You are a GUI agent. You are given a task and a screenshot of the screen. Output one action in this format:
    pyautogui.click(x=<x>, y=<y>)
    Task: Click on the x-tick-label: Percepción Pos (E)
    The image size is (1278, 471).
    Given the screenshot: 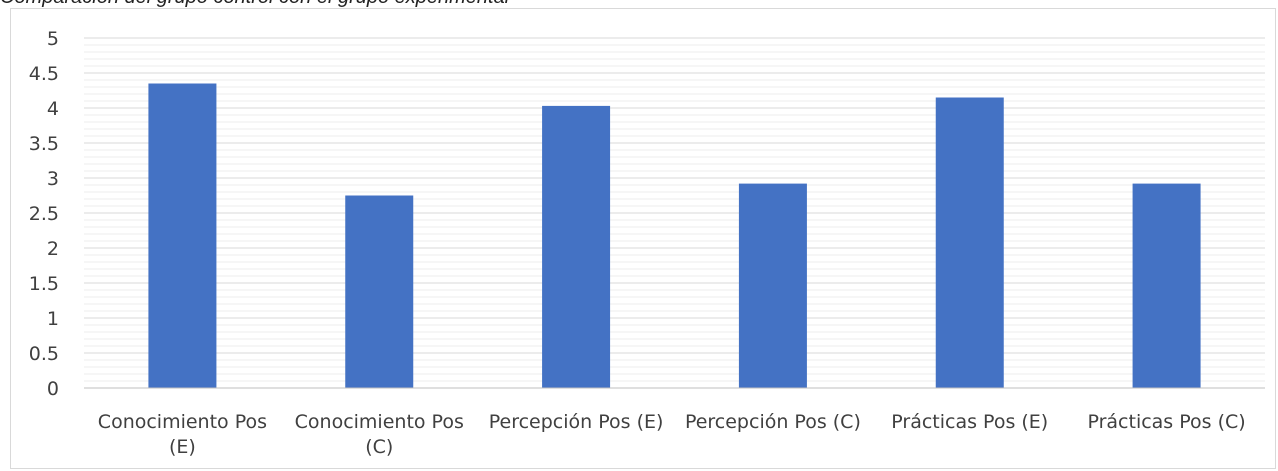 What is the action you would take?
    pyautogui.click(x=576, y=422)
    